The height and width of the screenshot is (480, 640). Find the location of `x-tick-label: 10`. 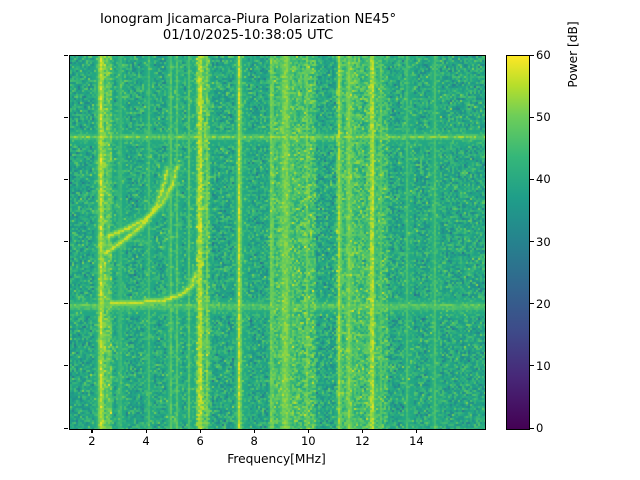

x-tick-label: 10 is located at coordinates (308, 441).